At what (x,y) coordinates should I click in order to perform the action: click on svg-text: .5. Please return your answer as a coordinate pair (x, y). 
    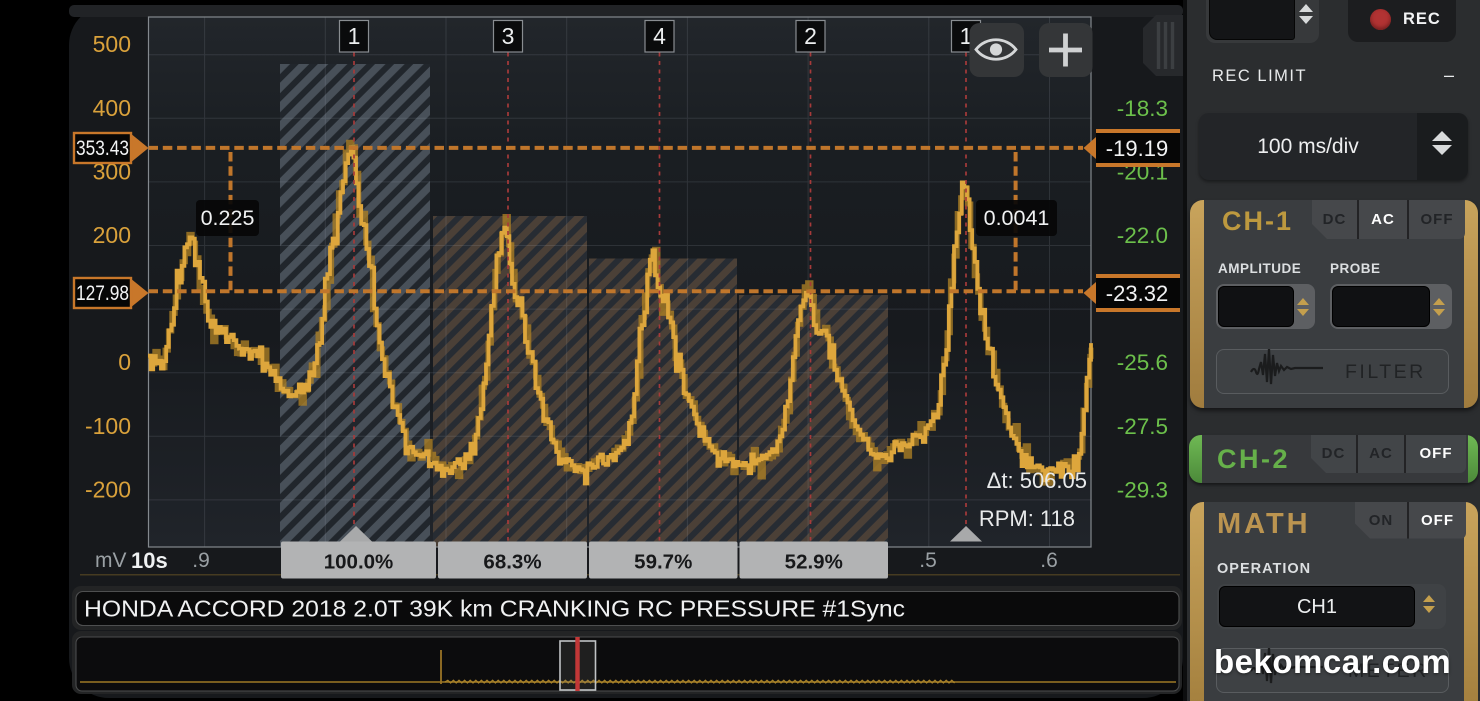
    Looking at the image, I should click on (928, 560).